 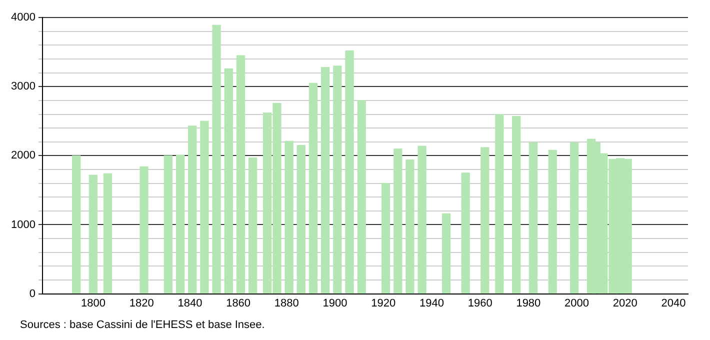 What do you see at coordinates (23, 18) in the screenshot?
I see `y-tick-label: 4000` at bounding box center [23, 18].